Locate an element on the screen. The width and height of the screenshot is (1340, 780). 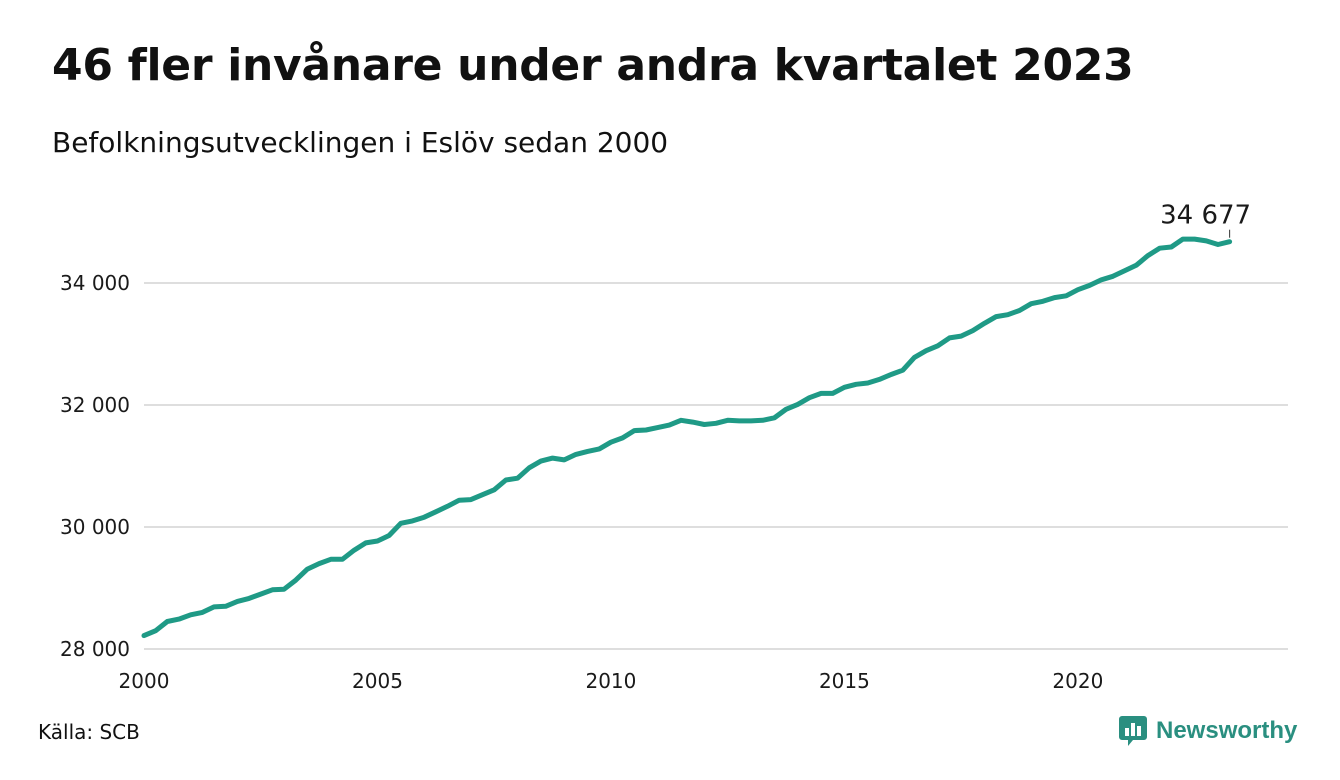
newsworthy-brand: Newsworthy is located at coordinates (1207, 731).